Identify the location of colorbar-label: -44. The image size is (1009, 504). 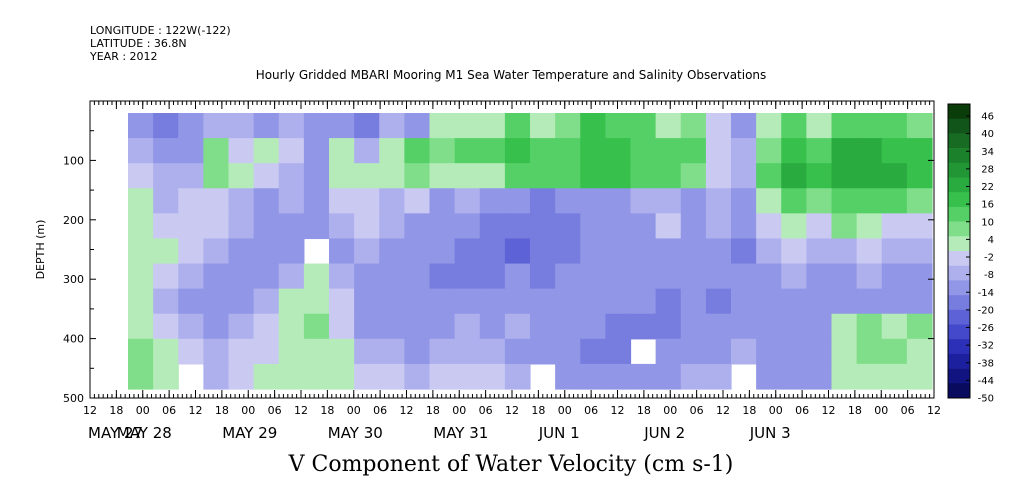
(986, 381).